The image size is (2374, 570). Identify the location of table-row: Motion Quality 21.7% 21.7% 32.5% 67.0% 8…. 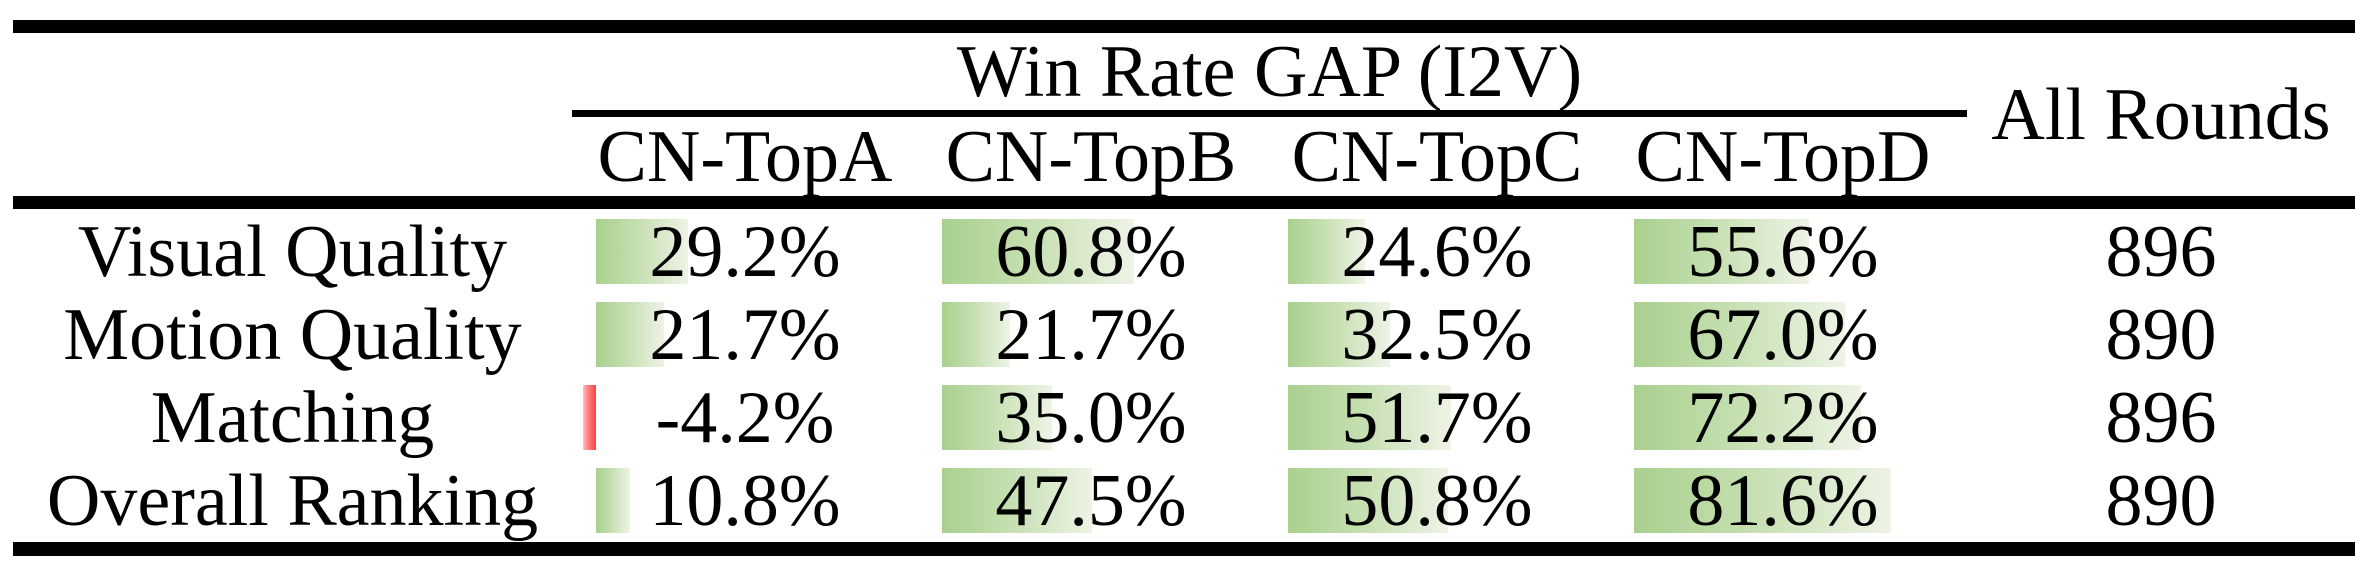
(1187, 334).